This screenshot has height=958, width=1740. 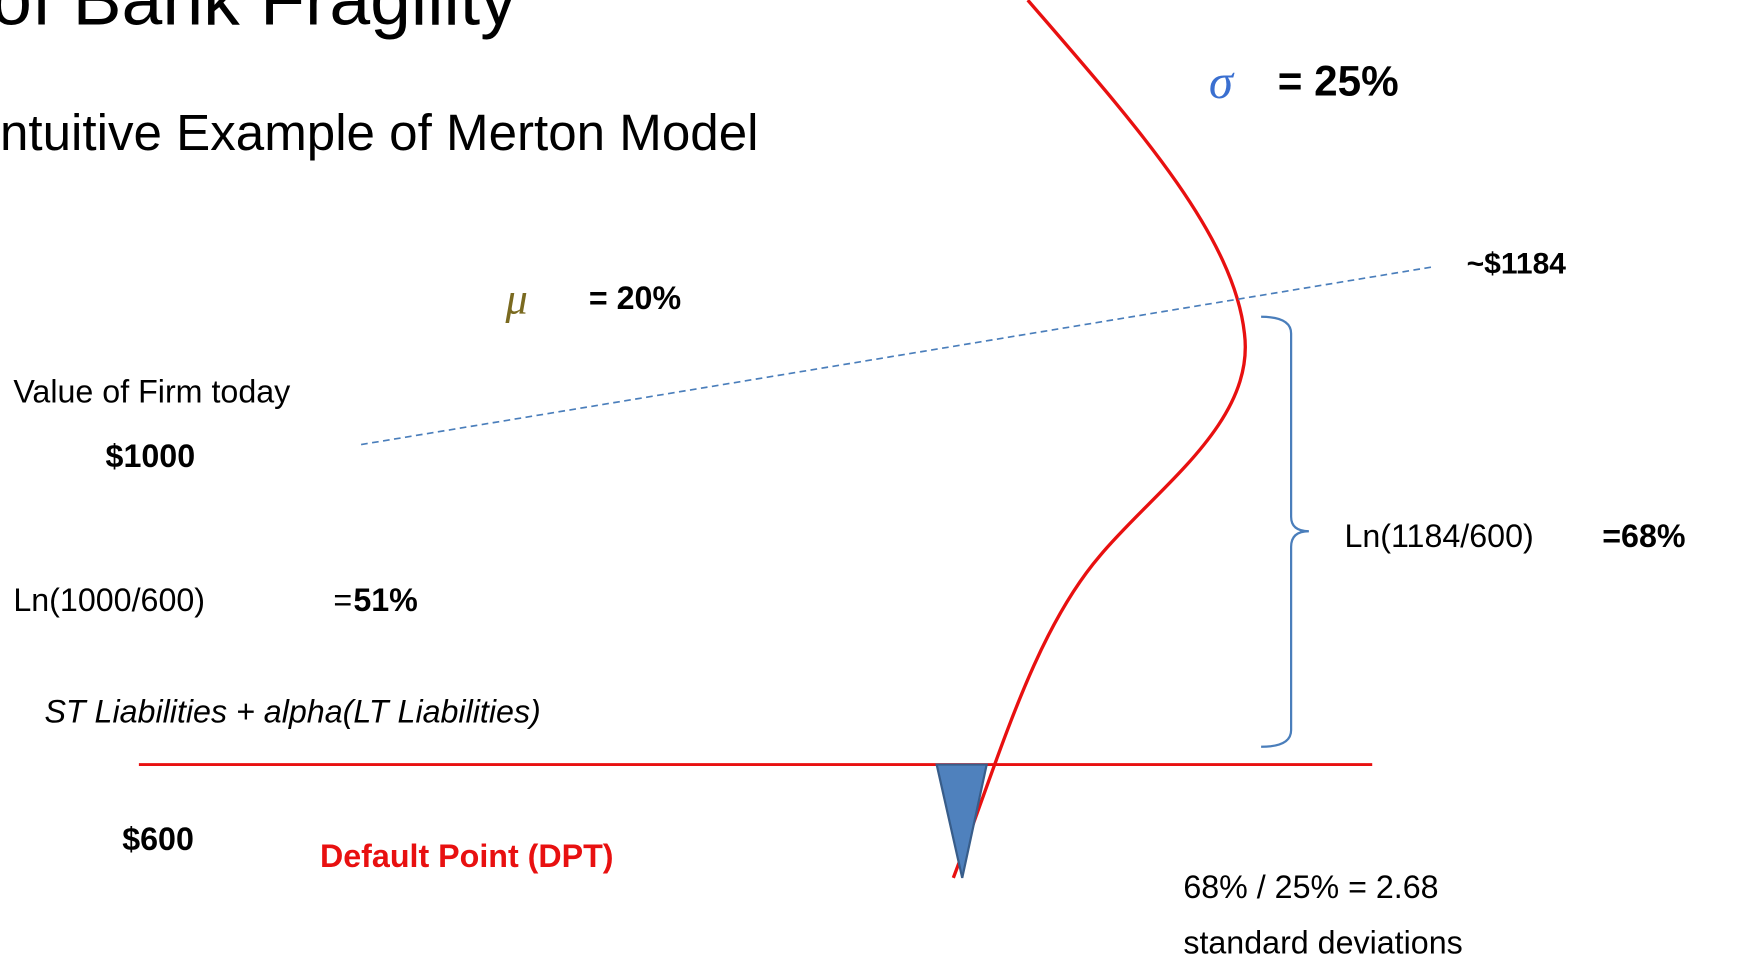 What do you see at coordinates (897, 355) in the screenshot?
I see `drift-line` at bounding box center [897, 355].